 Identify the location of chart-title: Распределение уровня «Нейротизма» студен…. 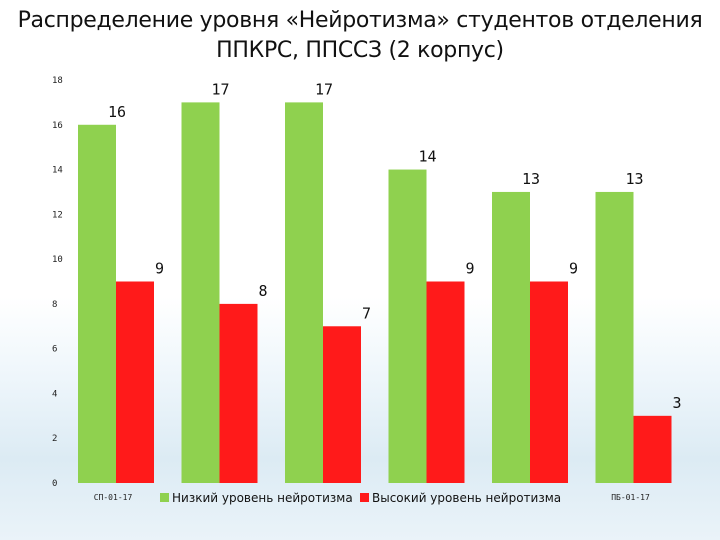
(360, 36).